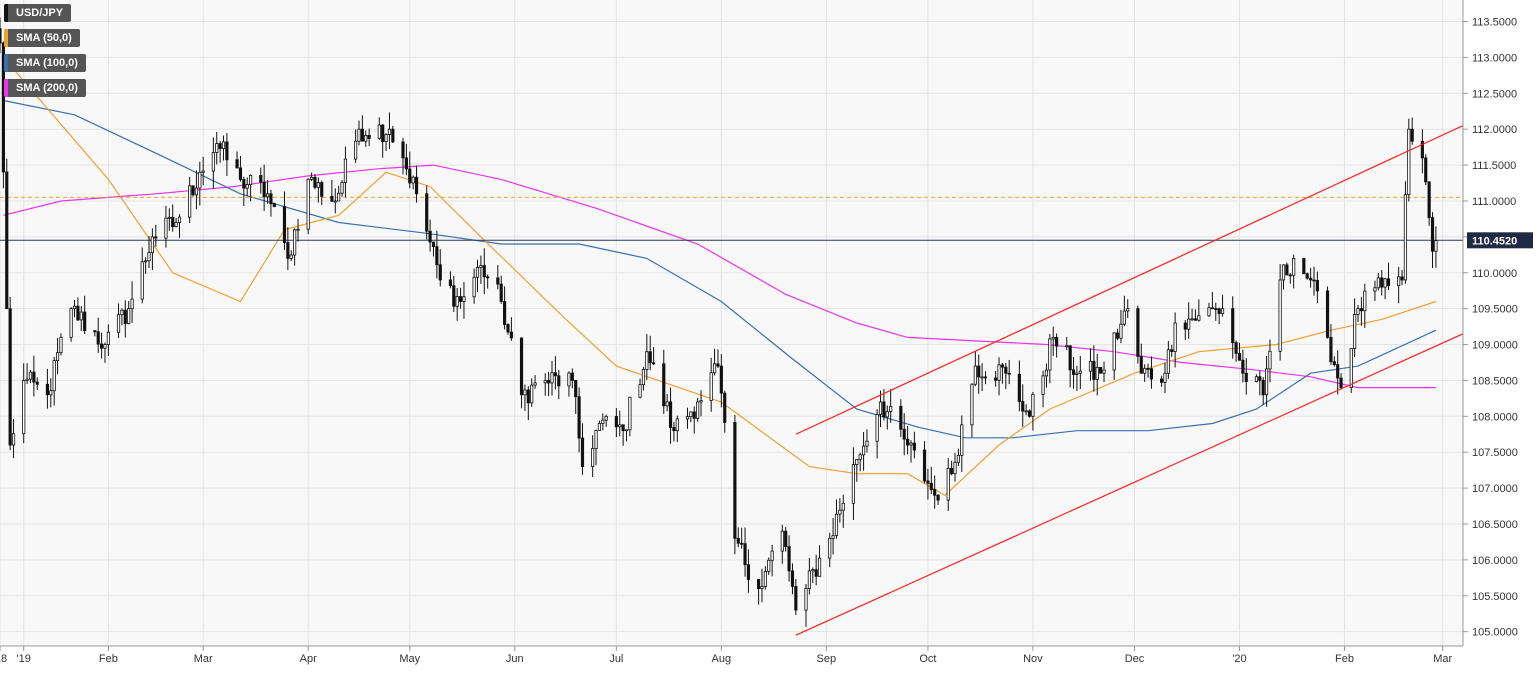 This screenshot has width=1536, height=674. Describe the element at coordinates (42, 38) in the screenshot. I see `legend-sma-50: SMA (50,0)` at that location.